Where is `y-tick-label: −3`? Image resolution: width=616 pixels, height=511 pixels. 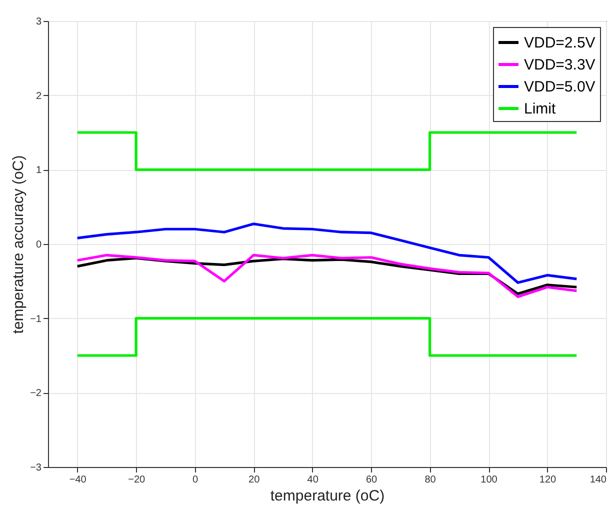
y-tick-label: −3 is located at coordinates (36, 468).